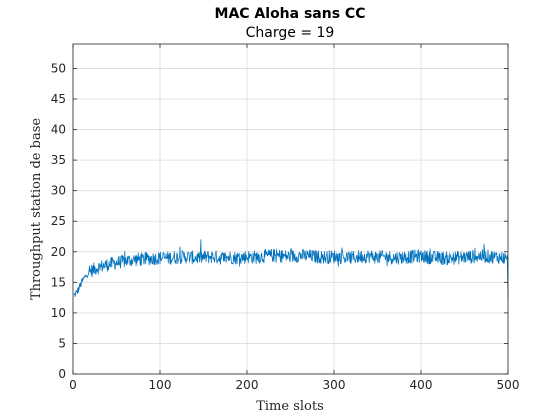  What do you see at coordinates (58, 160) in the screenshot?
I see `y-tick-label: 35` at bounding box center [58, 160].